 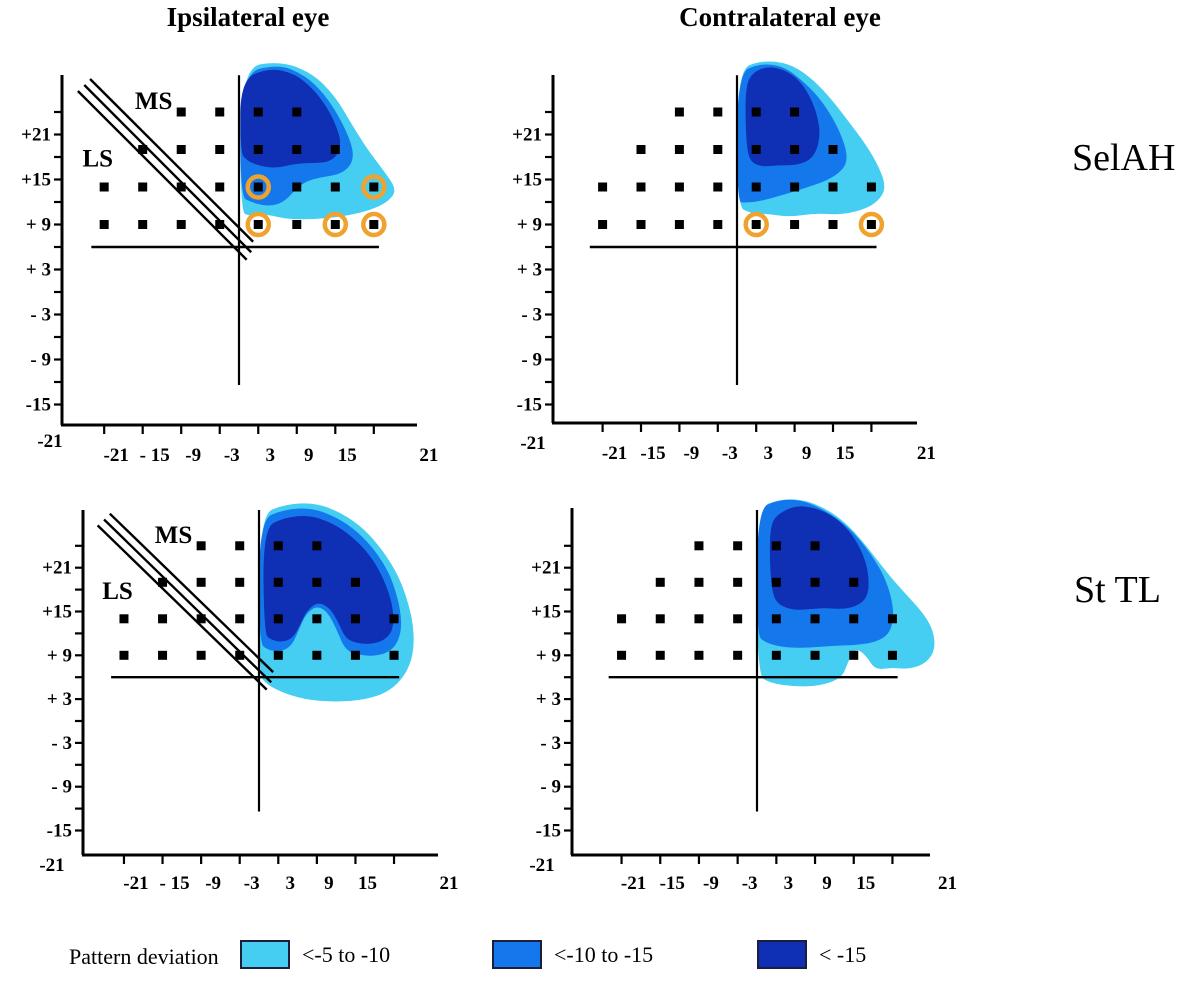 I want to click on y-tick-label: - 3, so click(x=550, y=743).